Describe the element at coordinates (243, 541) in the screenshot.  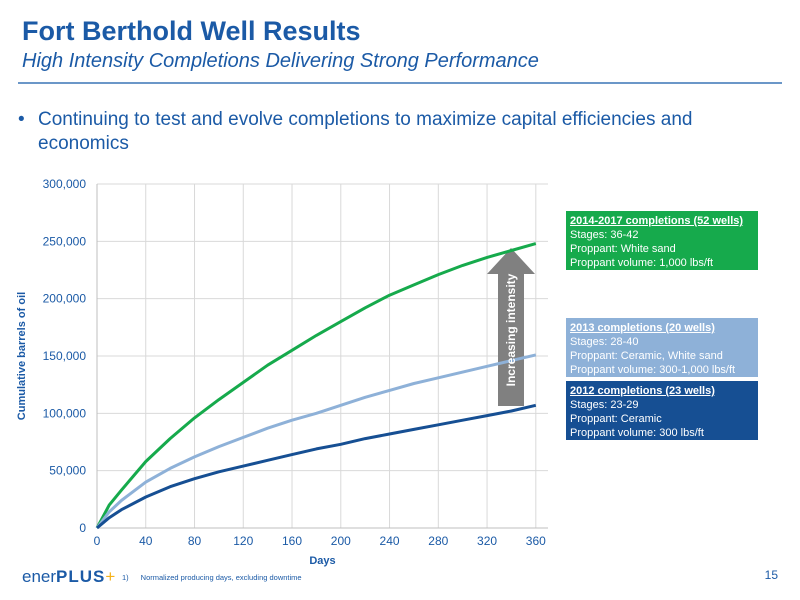
I see `x-tick-label: 120` at that location.